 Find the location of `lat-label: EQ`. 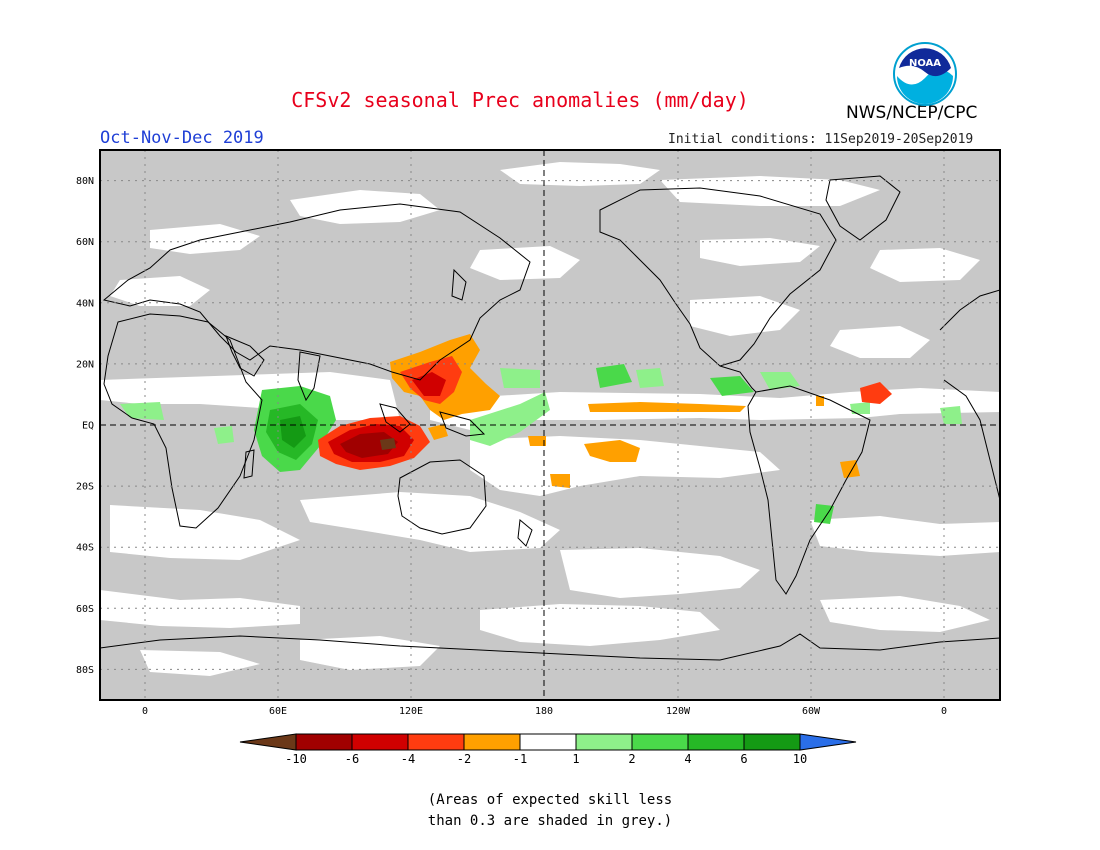

lat-label: EQ is located at coordinates (88, 426).